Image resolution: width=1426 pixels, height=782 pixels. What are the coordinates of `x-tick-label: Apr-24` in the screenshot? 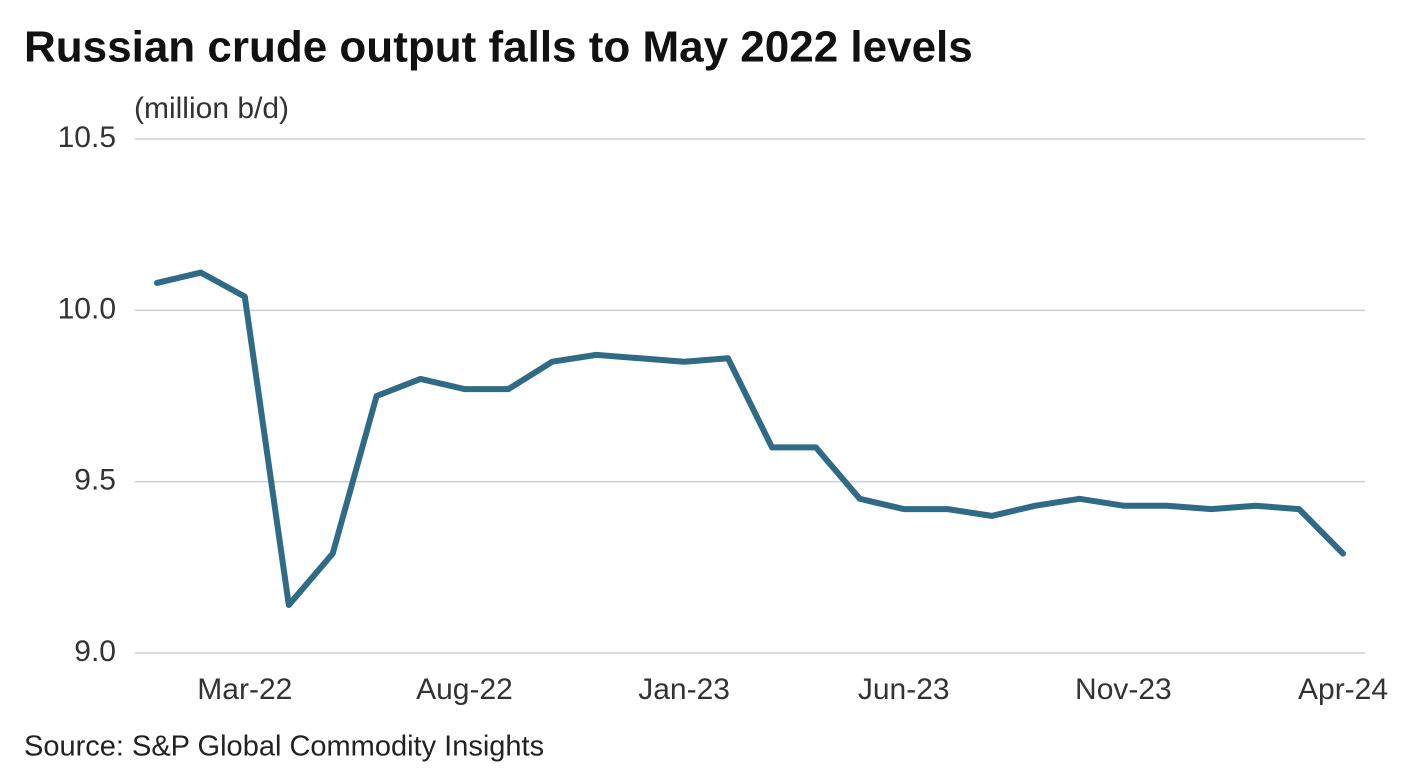 It's located at (1343, 689).